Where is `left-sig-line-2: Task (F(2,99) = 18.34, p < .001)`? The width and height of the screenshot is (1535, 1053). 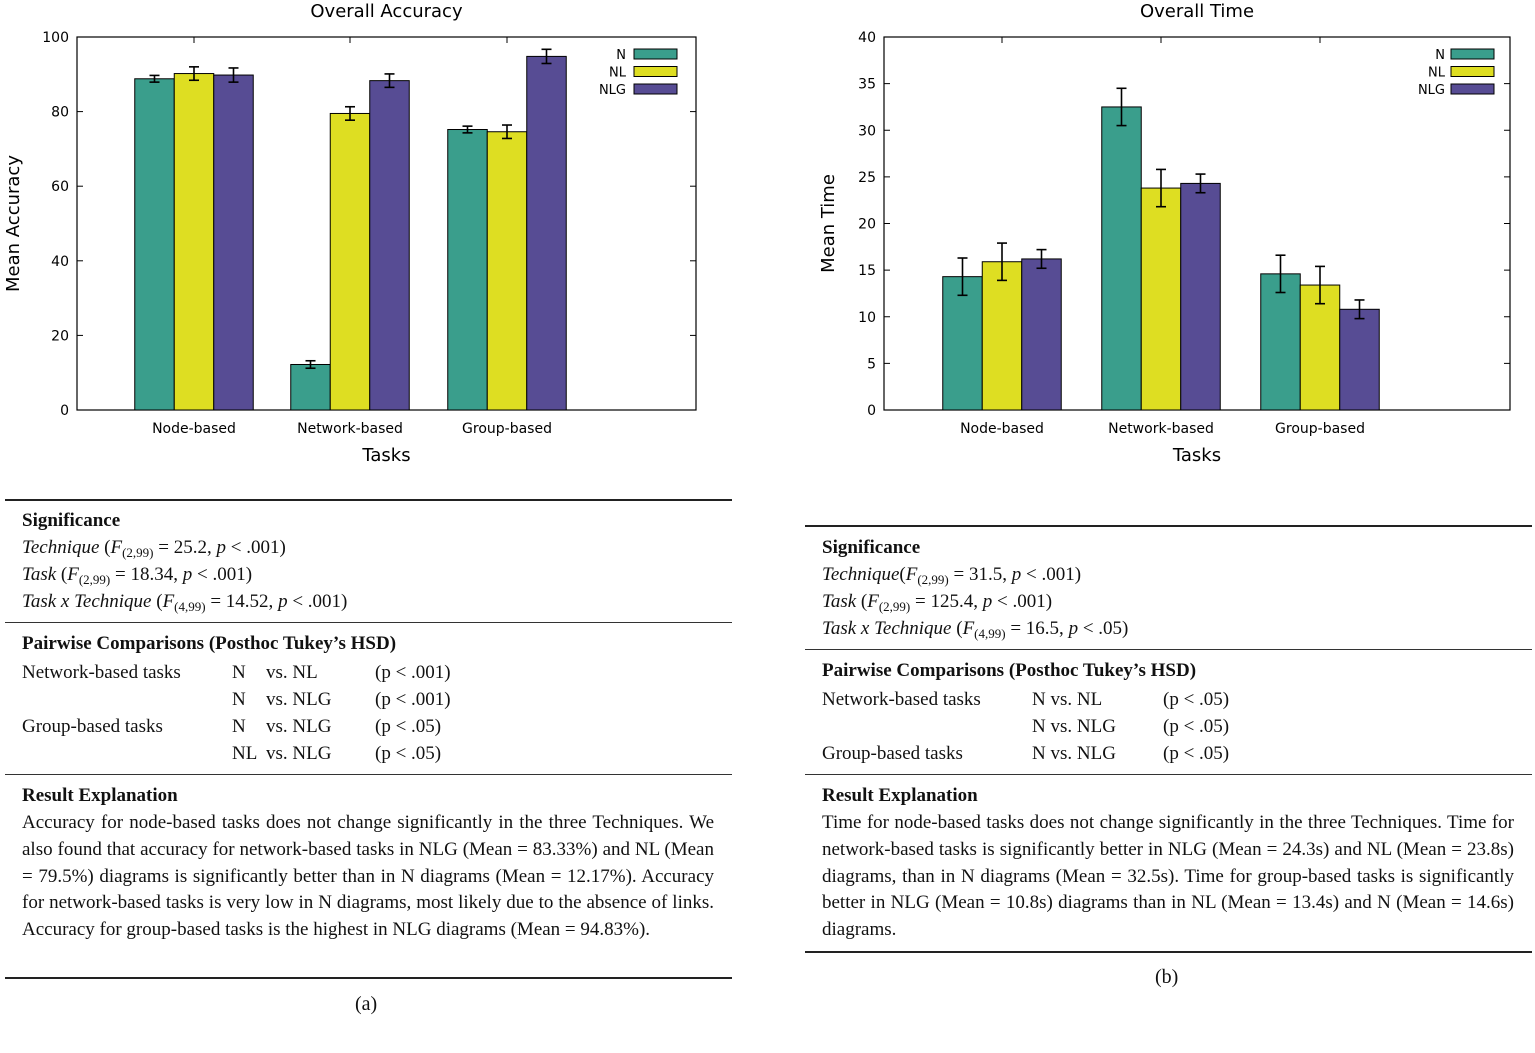
left-sig-line-2: Task (F(2,99) = 18.34, p < .001) is located at coordinates (137, 575).